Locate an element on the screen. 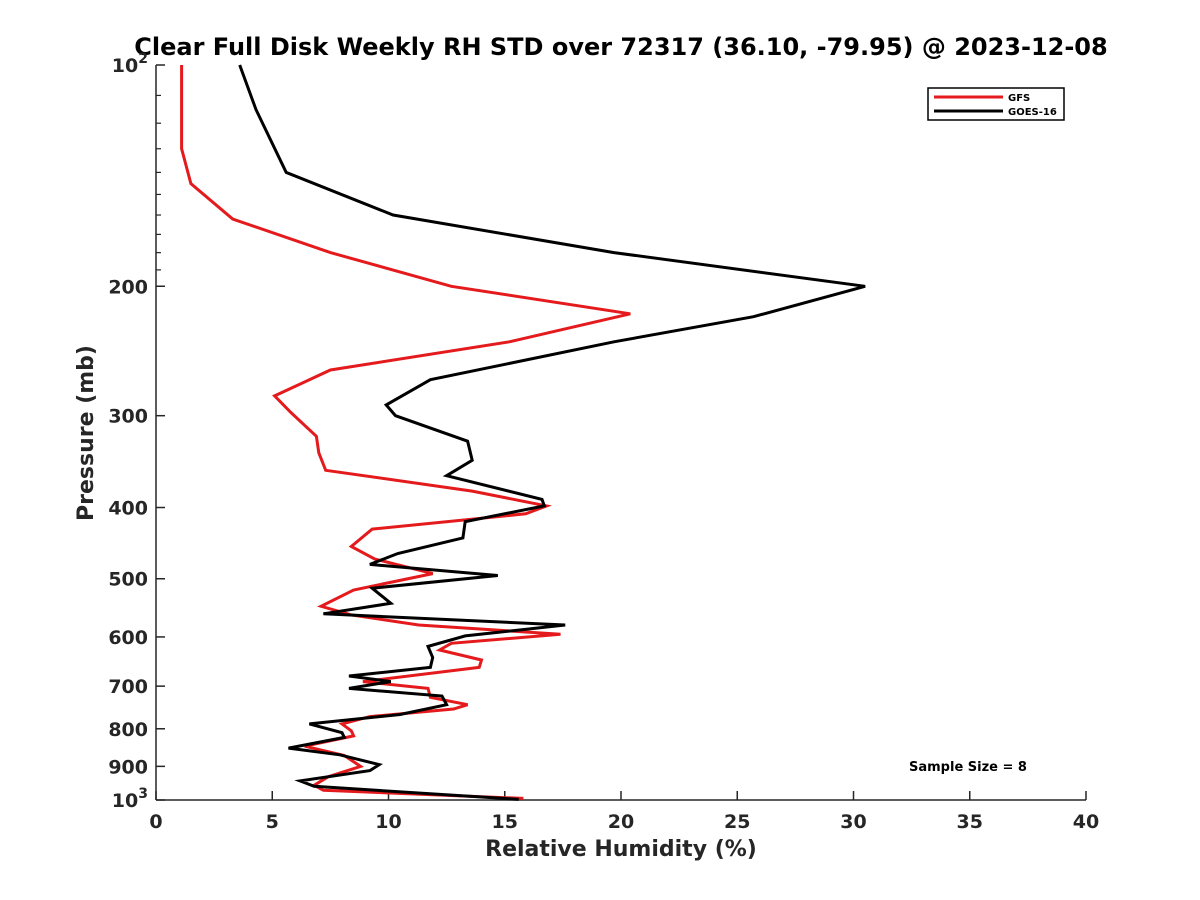 The width and height of the screenshot is (1200, 900). y-tick-label: 800 is located at coordinates (128, 730).